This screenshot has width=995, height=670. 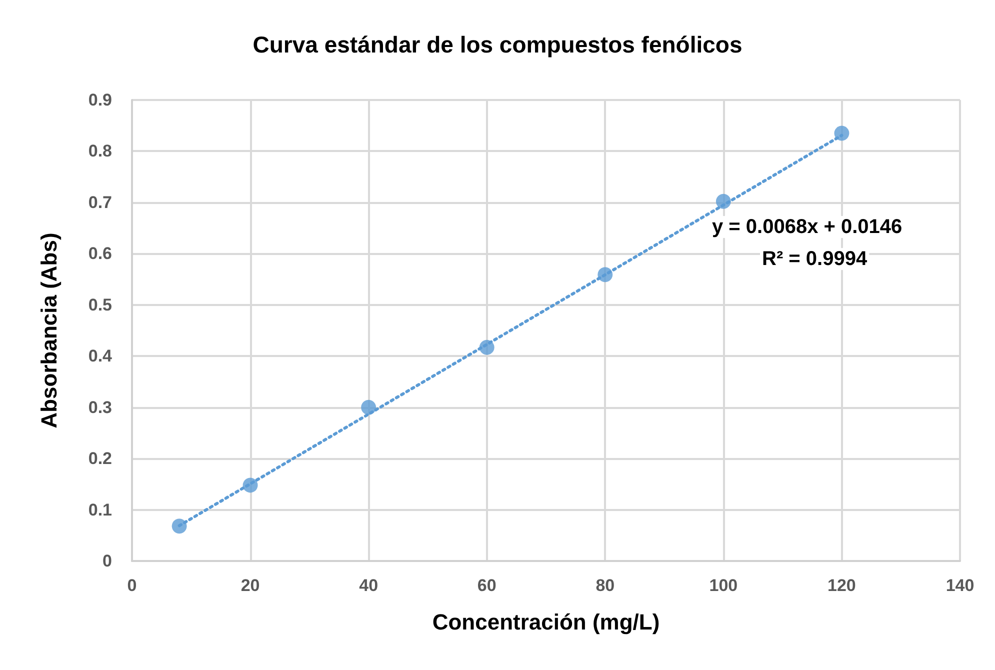 I want to click on y-tick-label: 0.6, so click(x=100, y=254).